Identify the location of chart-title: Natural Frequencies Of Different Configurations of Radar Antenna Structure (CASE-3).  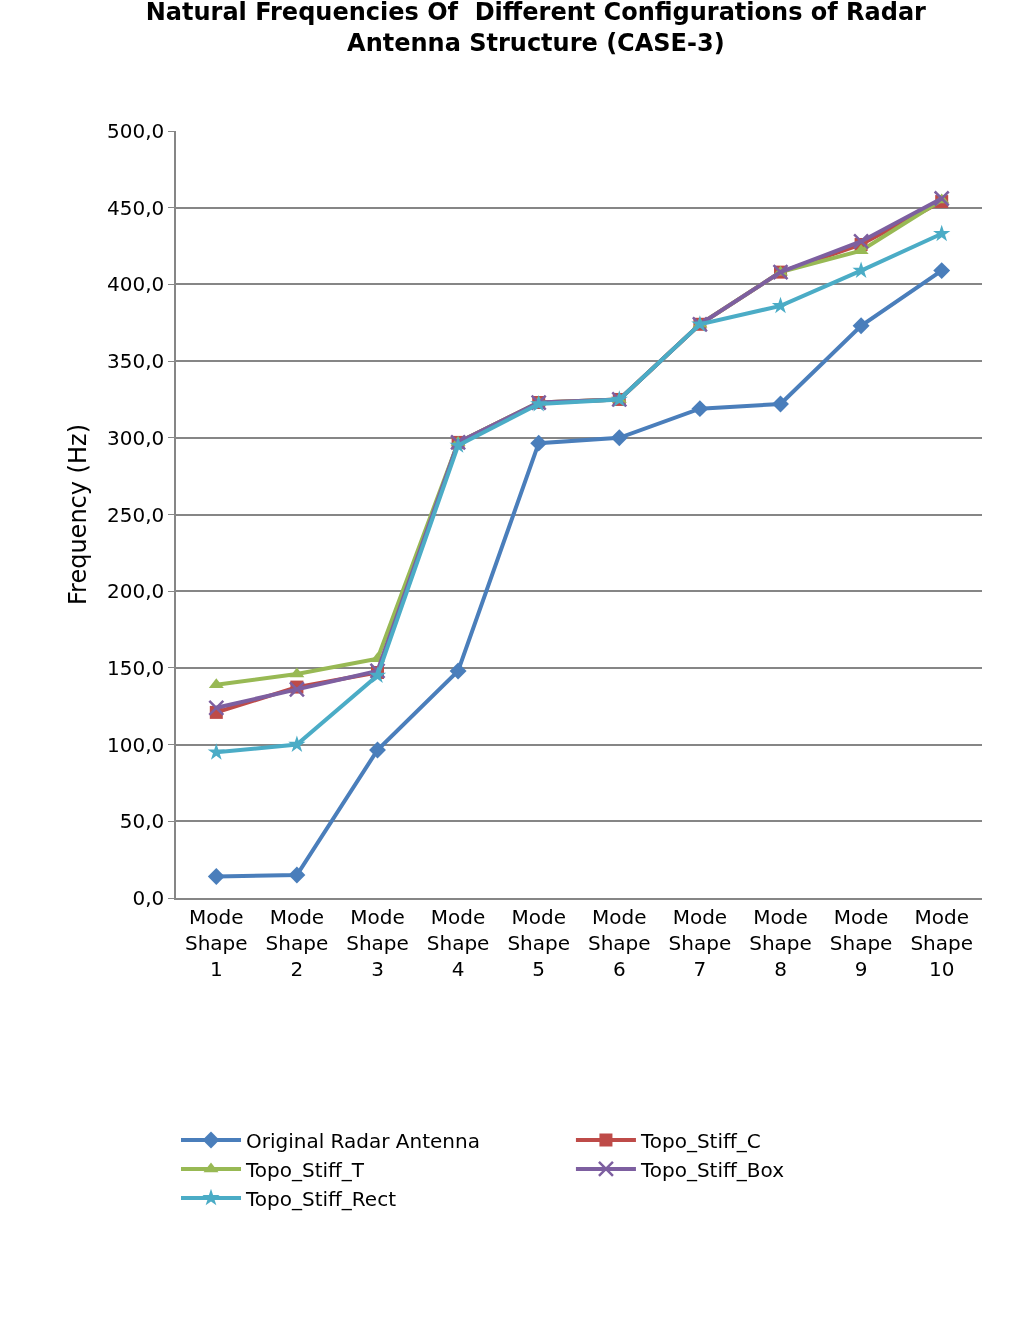
(536, 29).